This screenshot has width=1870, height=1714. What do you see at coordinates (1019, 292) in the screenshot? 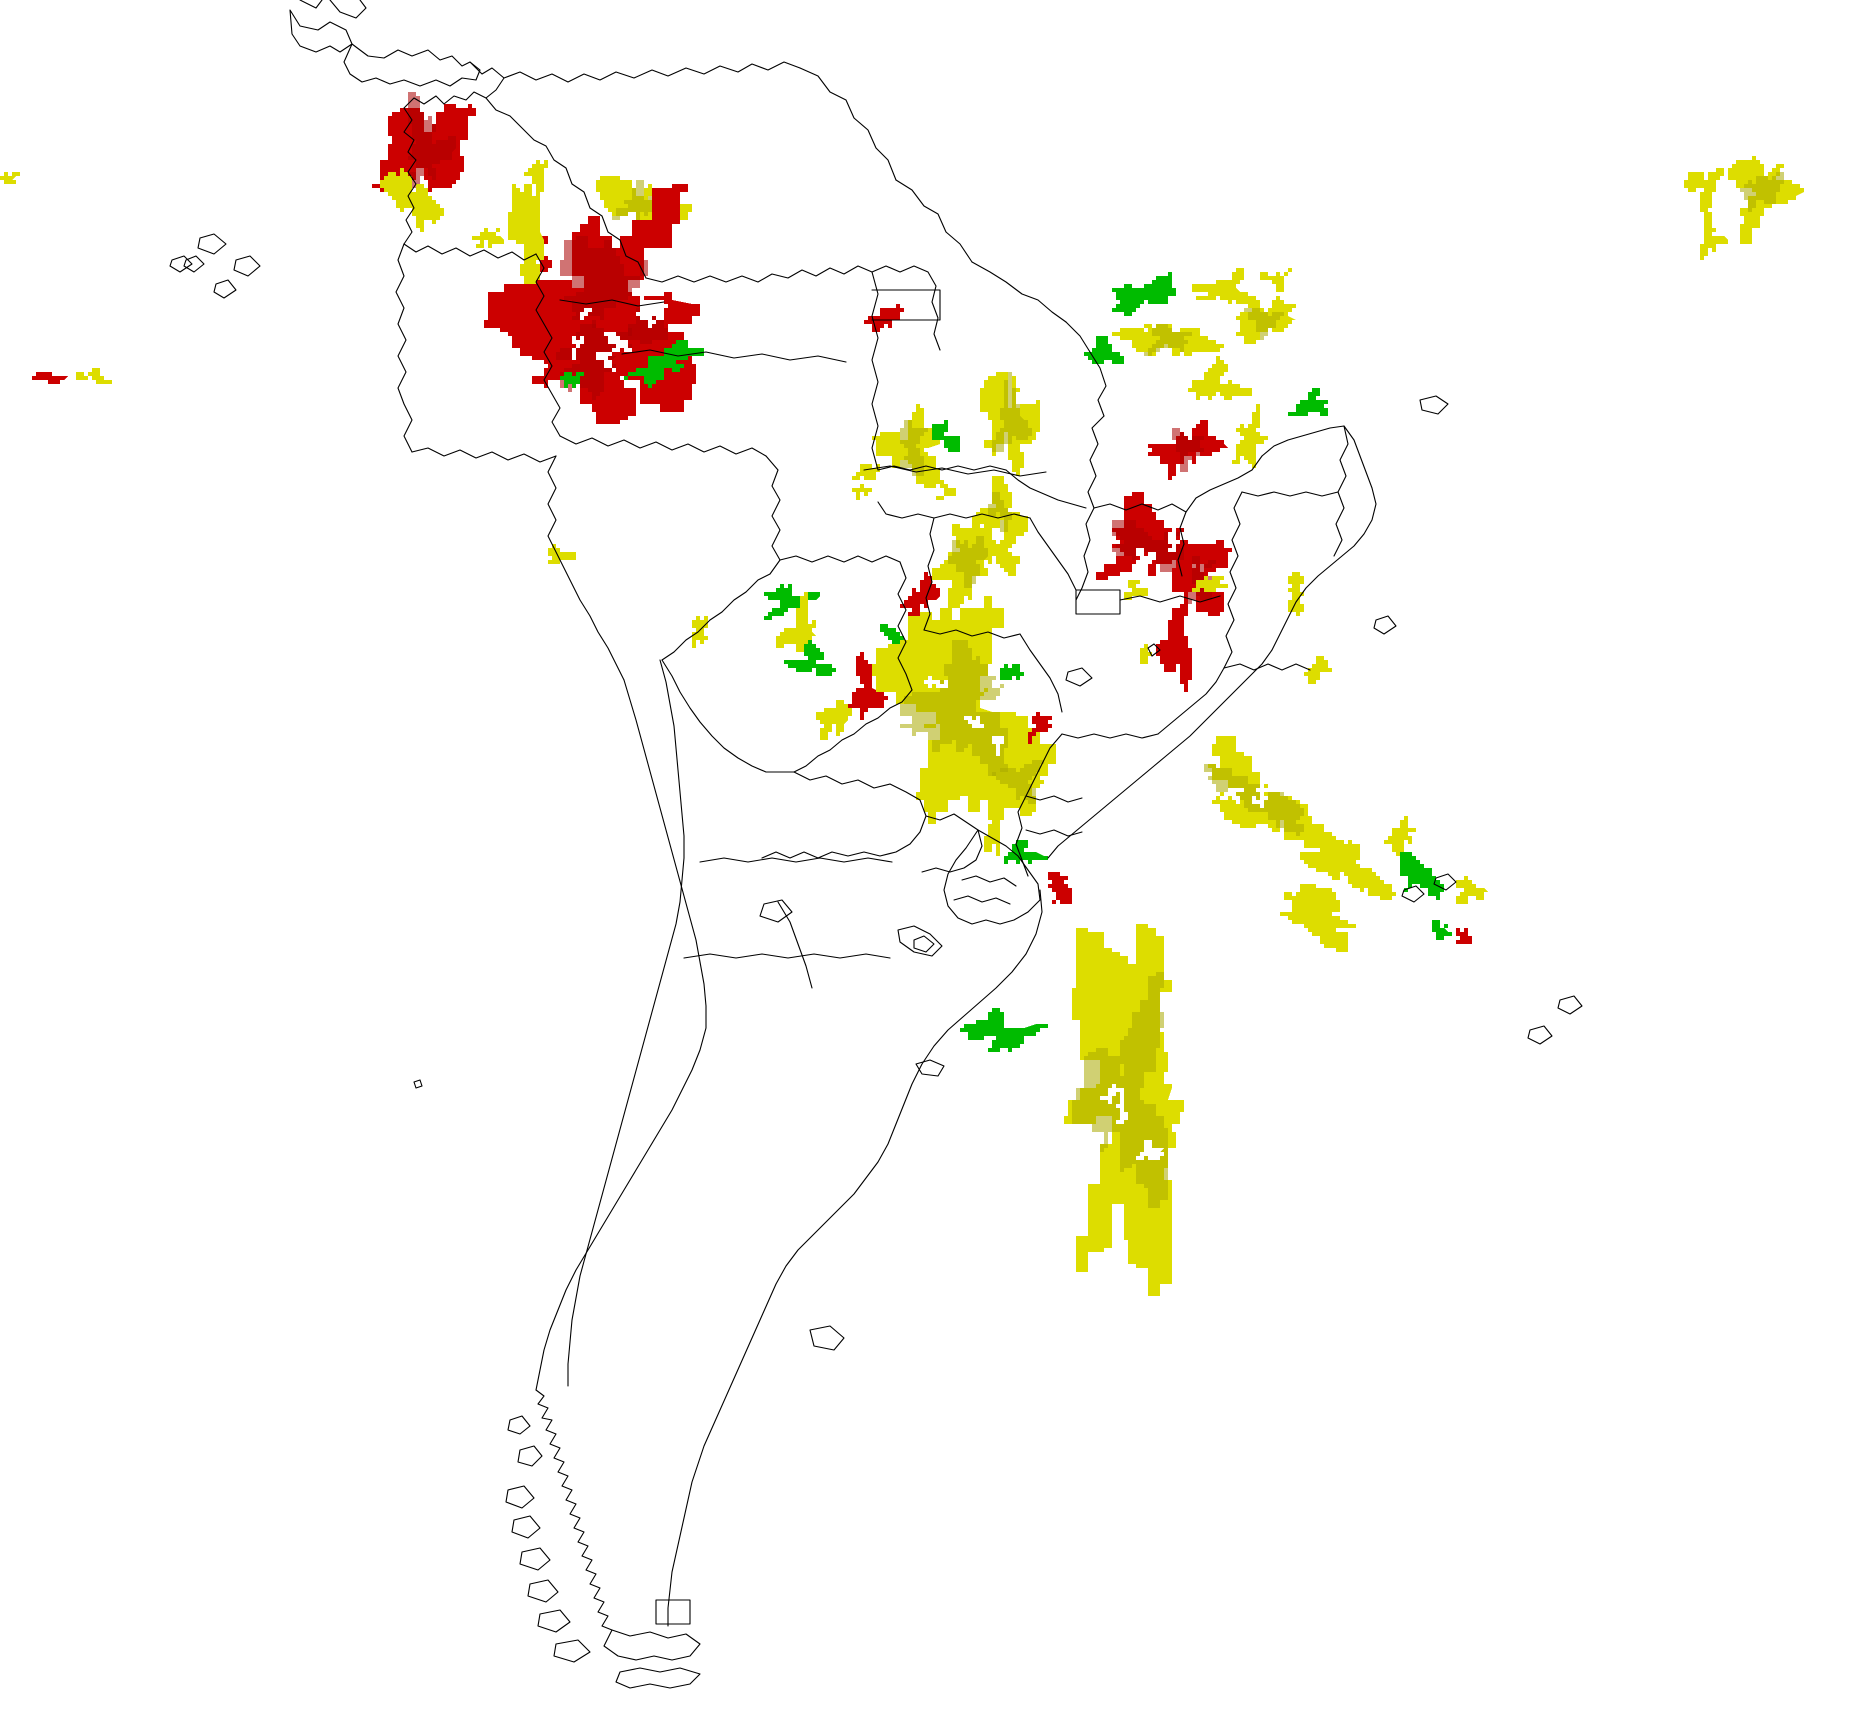
I see `border-frenchguiana-coast` at bounding box center [1019, 292].